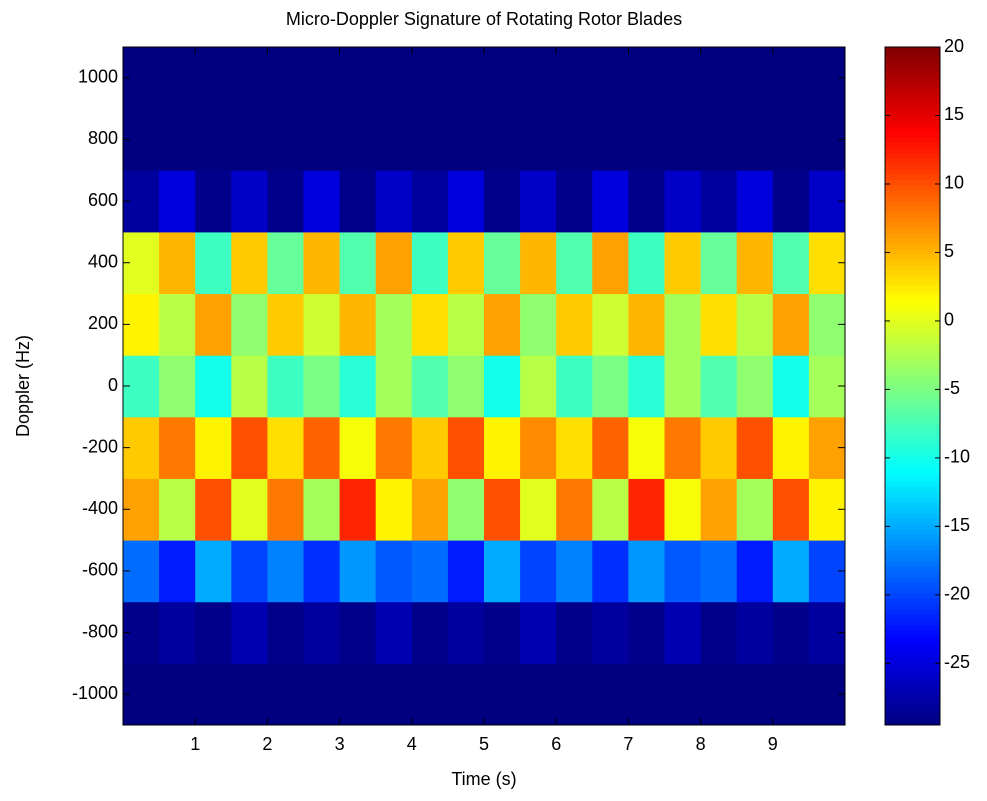 Image resolution: width=987 pixels, height=801 pixels. I want to click on y-tick-label: 800, so click(103, 138).